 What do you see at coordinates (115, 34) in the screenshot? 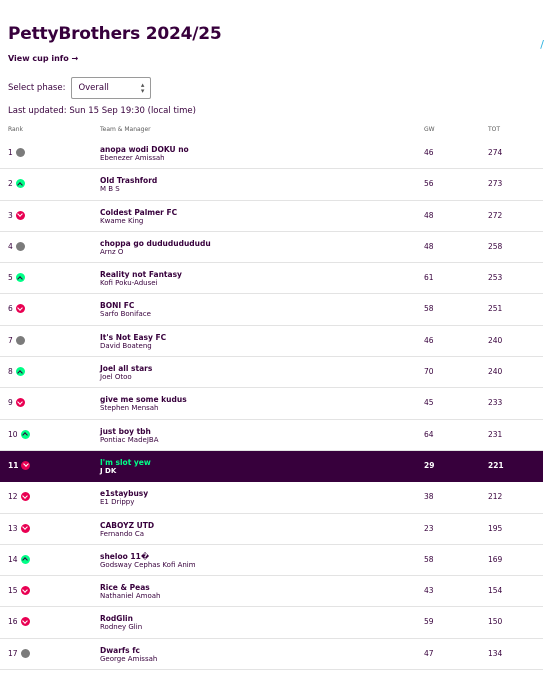
I see `league-title: PettyBrothers 2024/25` at bounding box center [115, 34].